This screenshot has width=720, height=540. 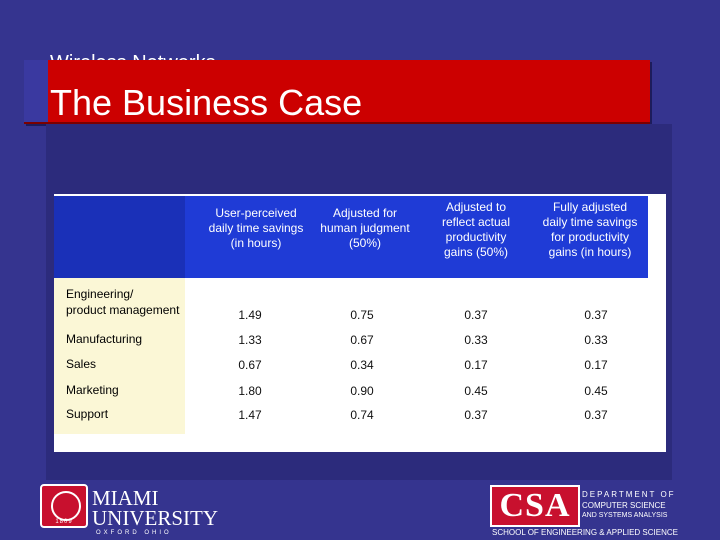 What do you see at coordinates (81, 364) in the screenshot?
I see `row-label-sales: Sales` at bounding box center [81, 364].